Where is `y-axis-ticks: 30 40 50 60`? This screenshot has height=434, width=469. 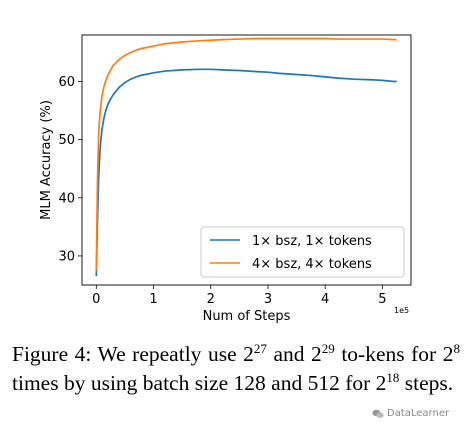
y-axis-ticks: 30 40 50 60 is located at coordinates (70, 169).